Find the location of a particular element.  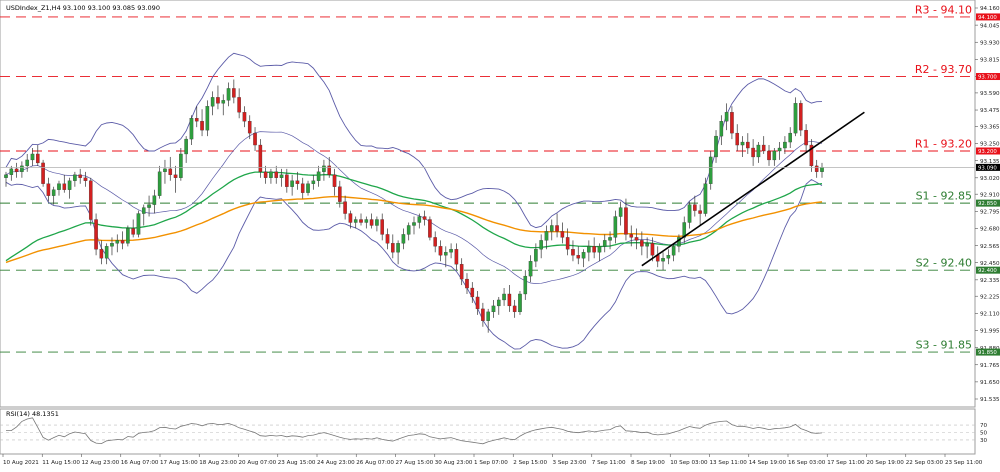

x-tick-label: 20 Aug 07:00 is located at coordinates (258, 463).